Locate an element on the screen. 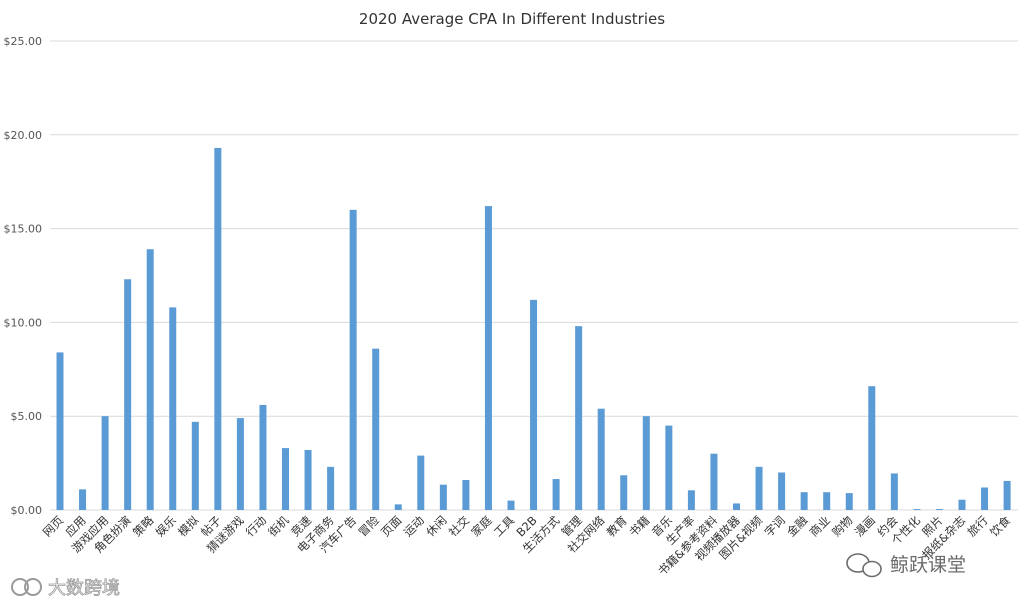  y-tick-label: $20.00 is located at coordinates (23, 135).